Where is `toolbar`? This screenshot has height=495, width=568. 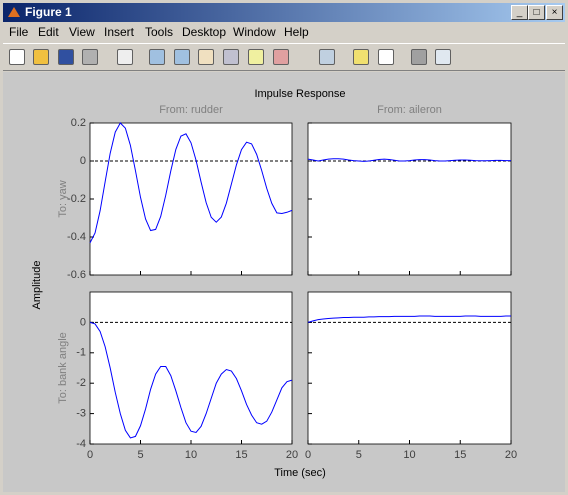
toolbar is located at coordinates (284, 57).